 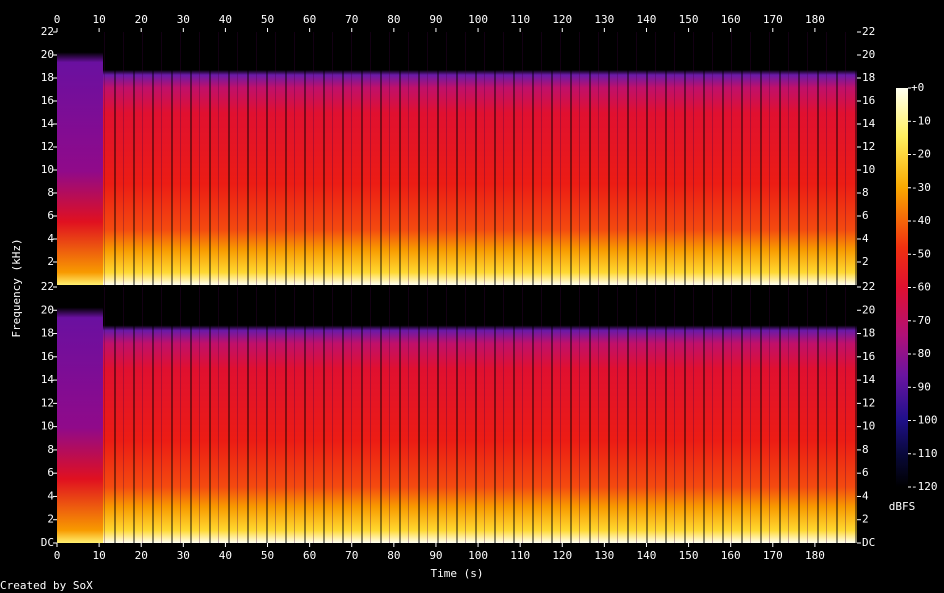 What do you see at coordinates (924, 420) in the screenshot?
I see `colorbar-tick-label: -100` at bounding box center [924, 420].